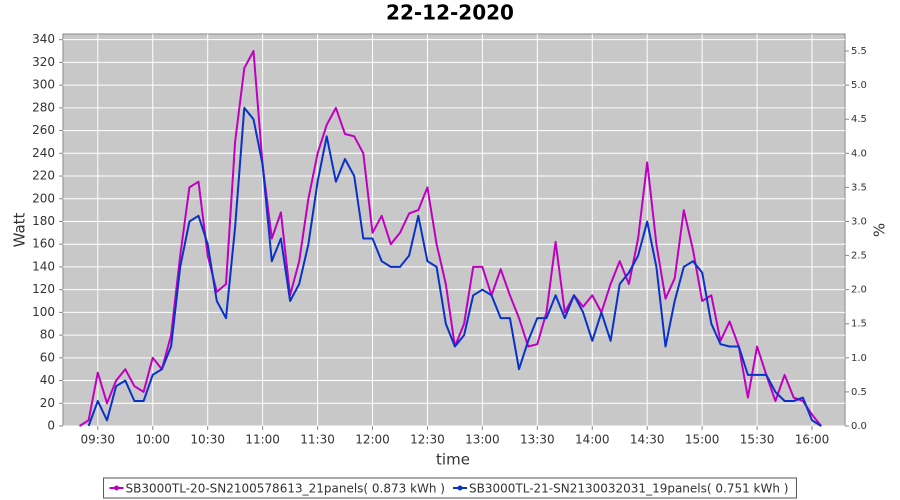 The image size is (900, 500). Describe the element at coordinates (51, 426) in the screenshot. I see `y-tick-label: 0` at that location.